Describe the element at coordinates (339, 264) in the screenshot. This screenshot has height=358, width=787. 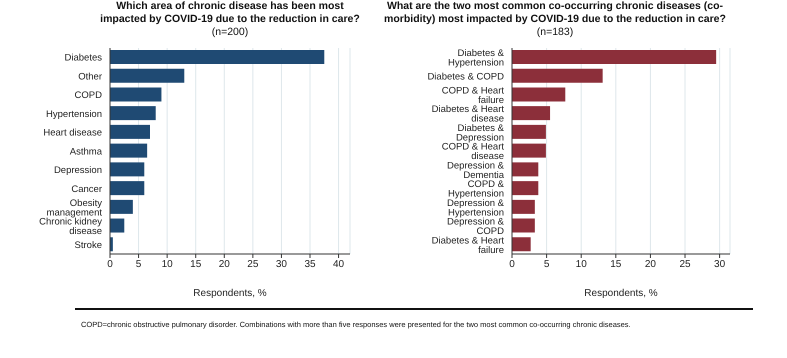
I see `x-tick-label: 40` at that location.